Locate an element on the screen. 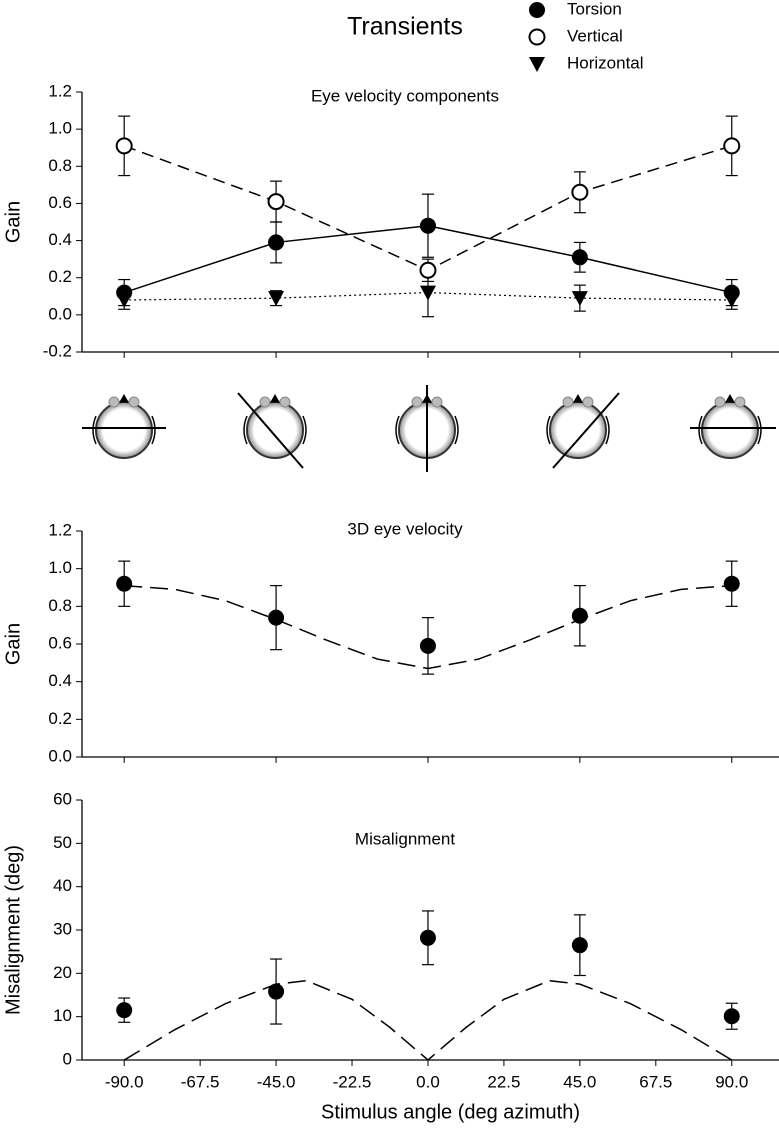 The image size is (779, 1134). x-tick-label: -45.0 is located at coordinates (276, 1081).